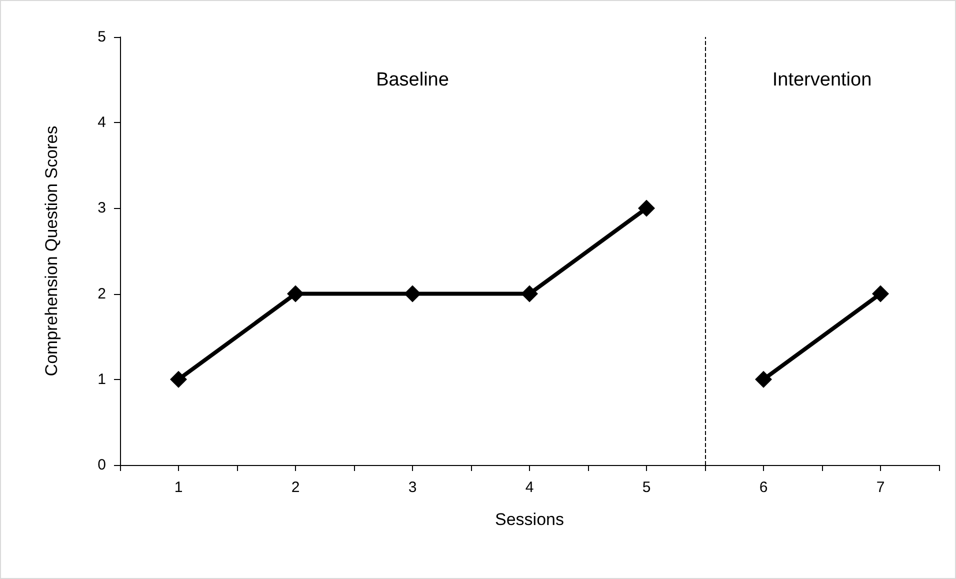 This screenshot has width=956, height=579. I want to click on y-tick-label: 1, so click(102, 379).